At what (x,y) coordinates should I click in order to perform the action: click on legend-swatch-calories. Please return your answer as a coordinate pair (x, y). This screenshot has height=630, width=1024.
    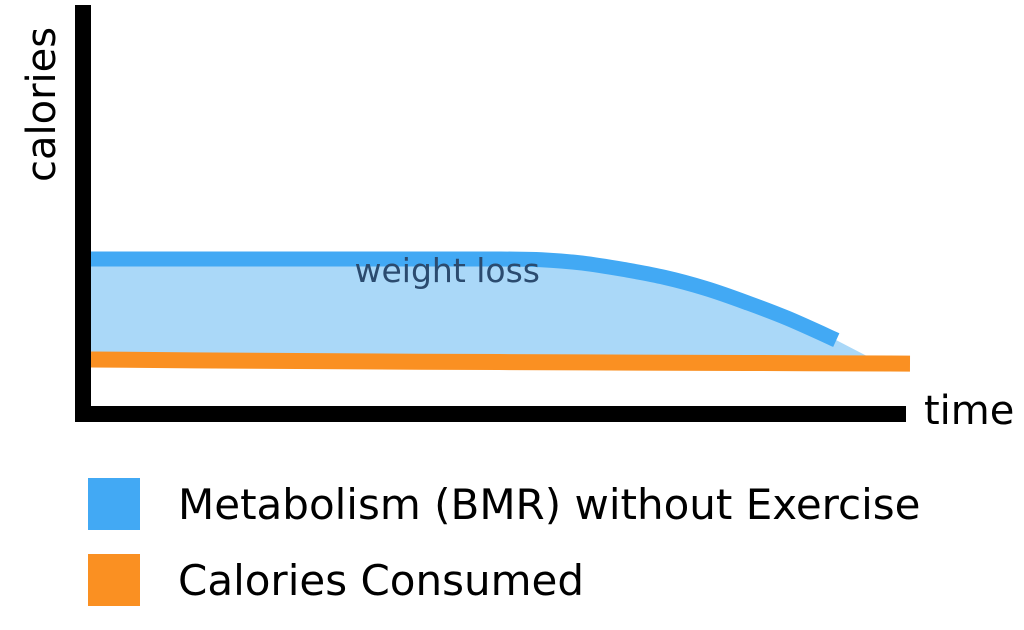
    Looking at the image, I should click on (114, 580).